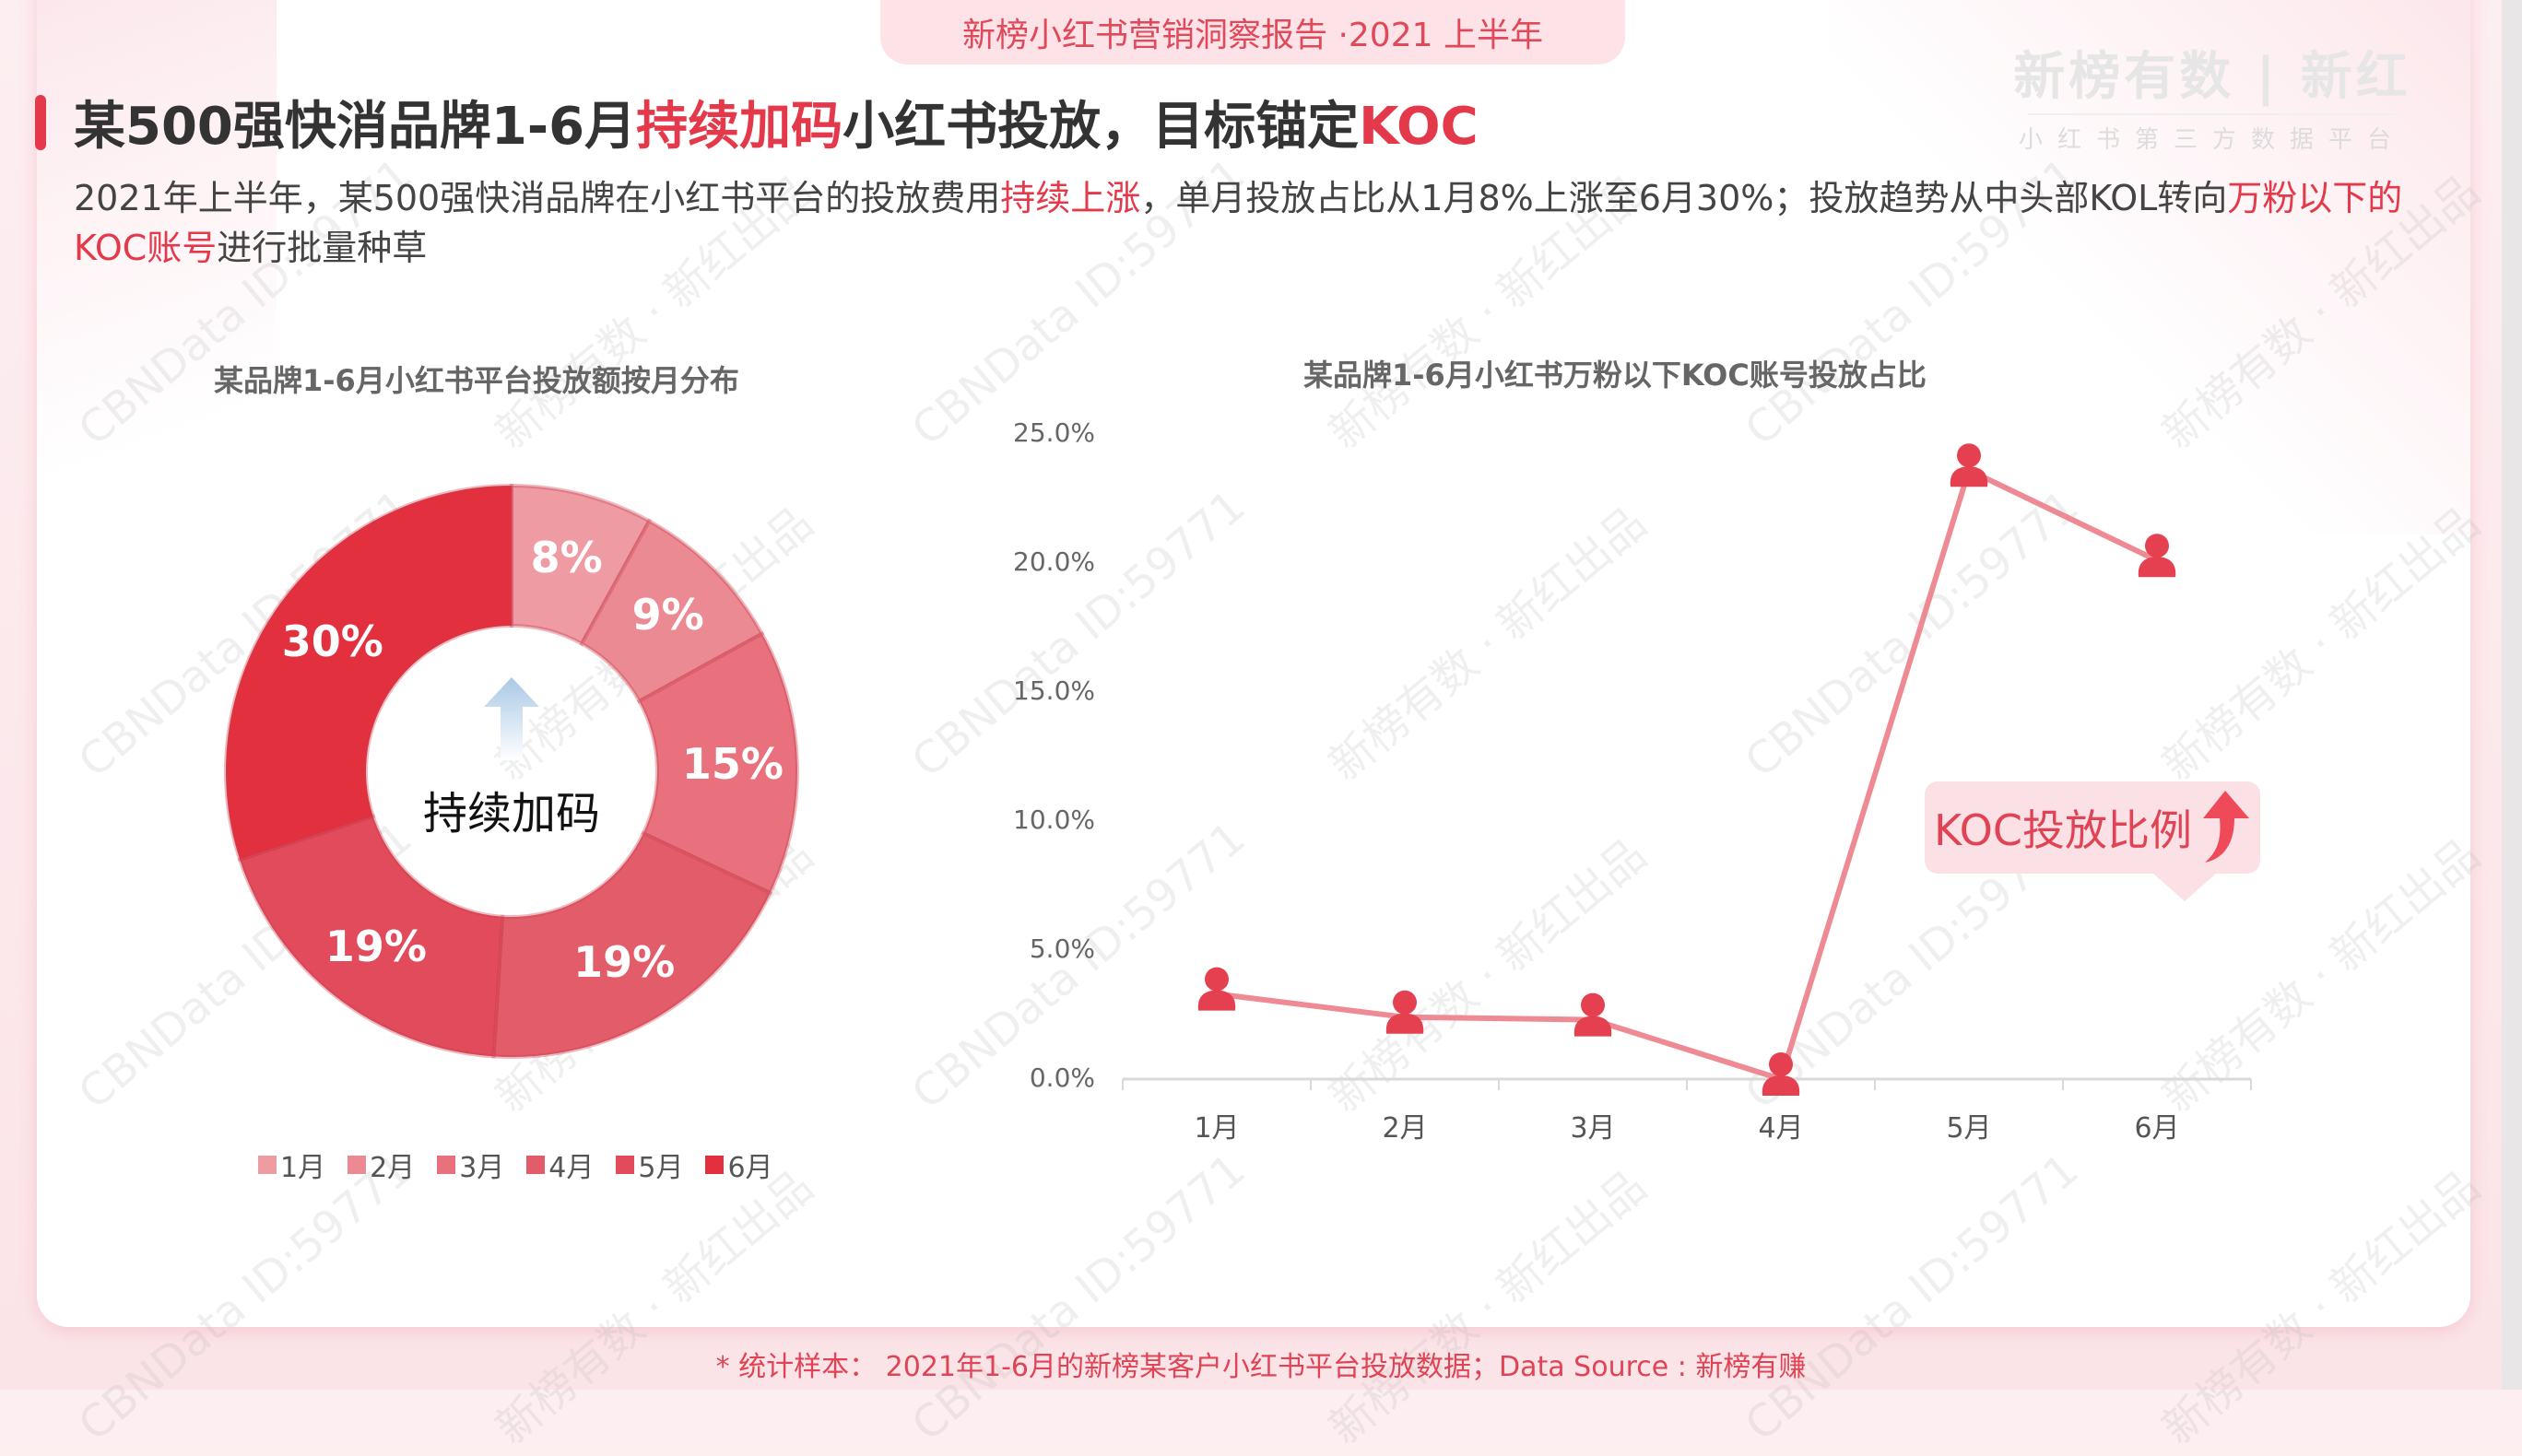  I want to click on y-axis-tick-label: 20.0%, so click(1054, 561).